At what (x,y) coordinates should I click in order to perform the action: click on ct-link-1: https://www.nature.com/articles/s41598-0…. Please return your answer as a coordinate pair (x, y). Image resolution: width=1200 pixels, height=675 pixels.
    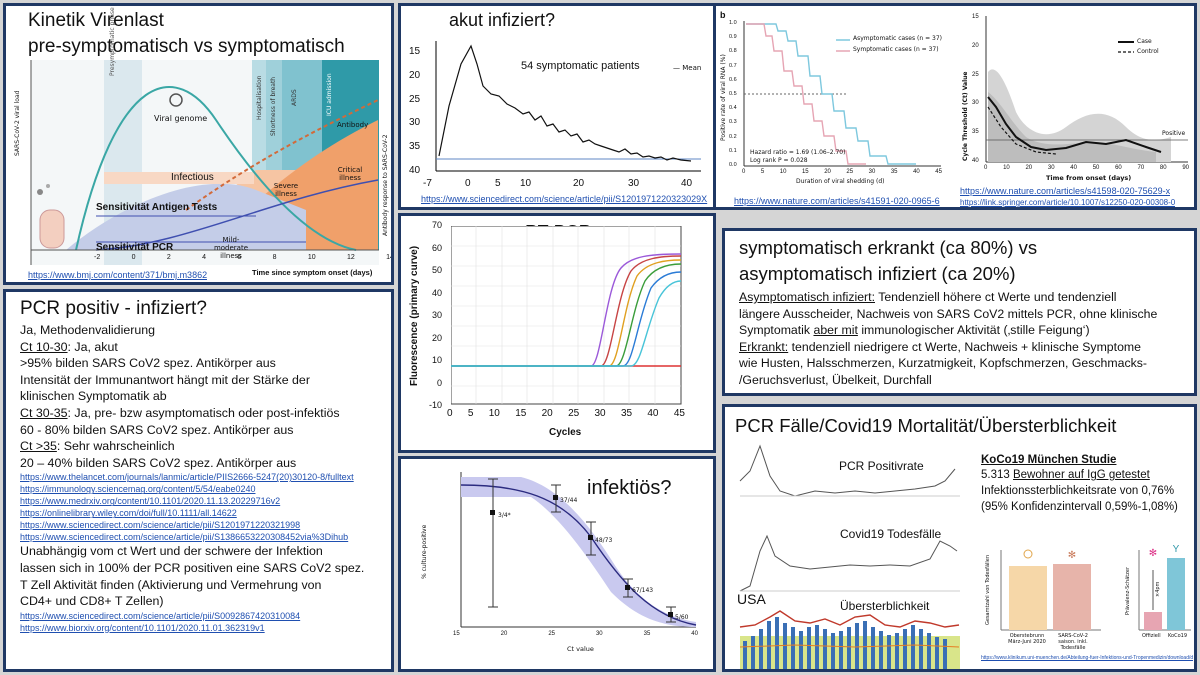
    Looking at the image, I should click on (1065, 191).